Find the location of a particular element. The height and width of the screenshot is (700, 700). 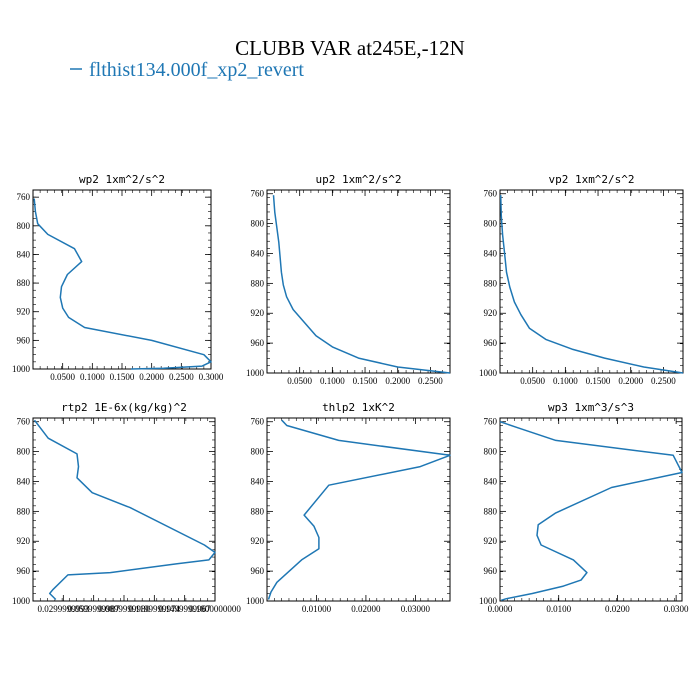

panel-title: wp2 1xm^2/s^2 is located at coordinates (122, 179).